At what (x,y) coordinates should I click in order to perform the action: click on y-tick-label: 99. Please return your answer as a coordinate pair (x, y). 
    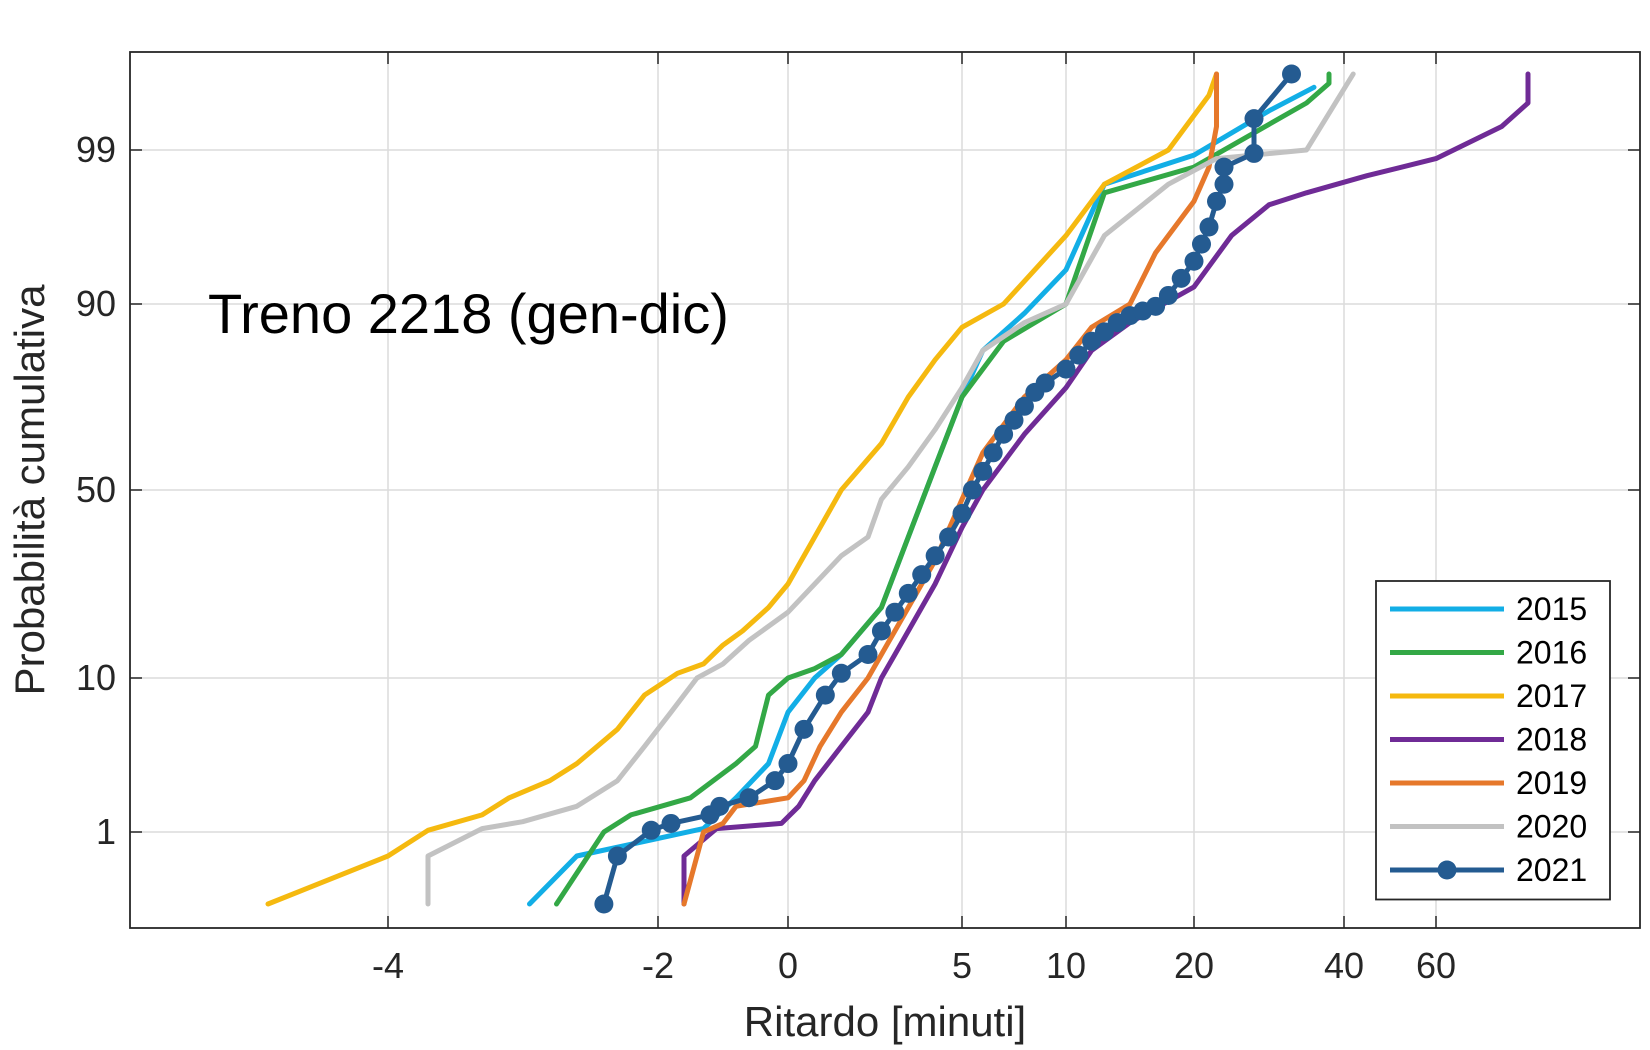
    Looking at the image, I should click on (96, 149).